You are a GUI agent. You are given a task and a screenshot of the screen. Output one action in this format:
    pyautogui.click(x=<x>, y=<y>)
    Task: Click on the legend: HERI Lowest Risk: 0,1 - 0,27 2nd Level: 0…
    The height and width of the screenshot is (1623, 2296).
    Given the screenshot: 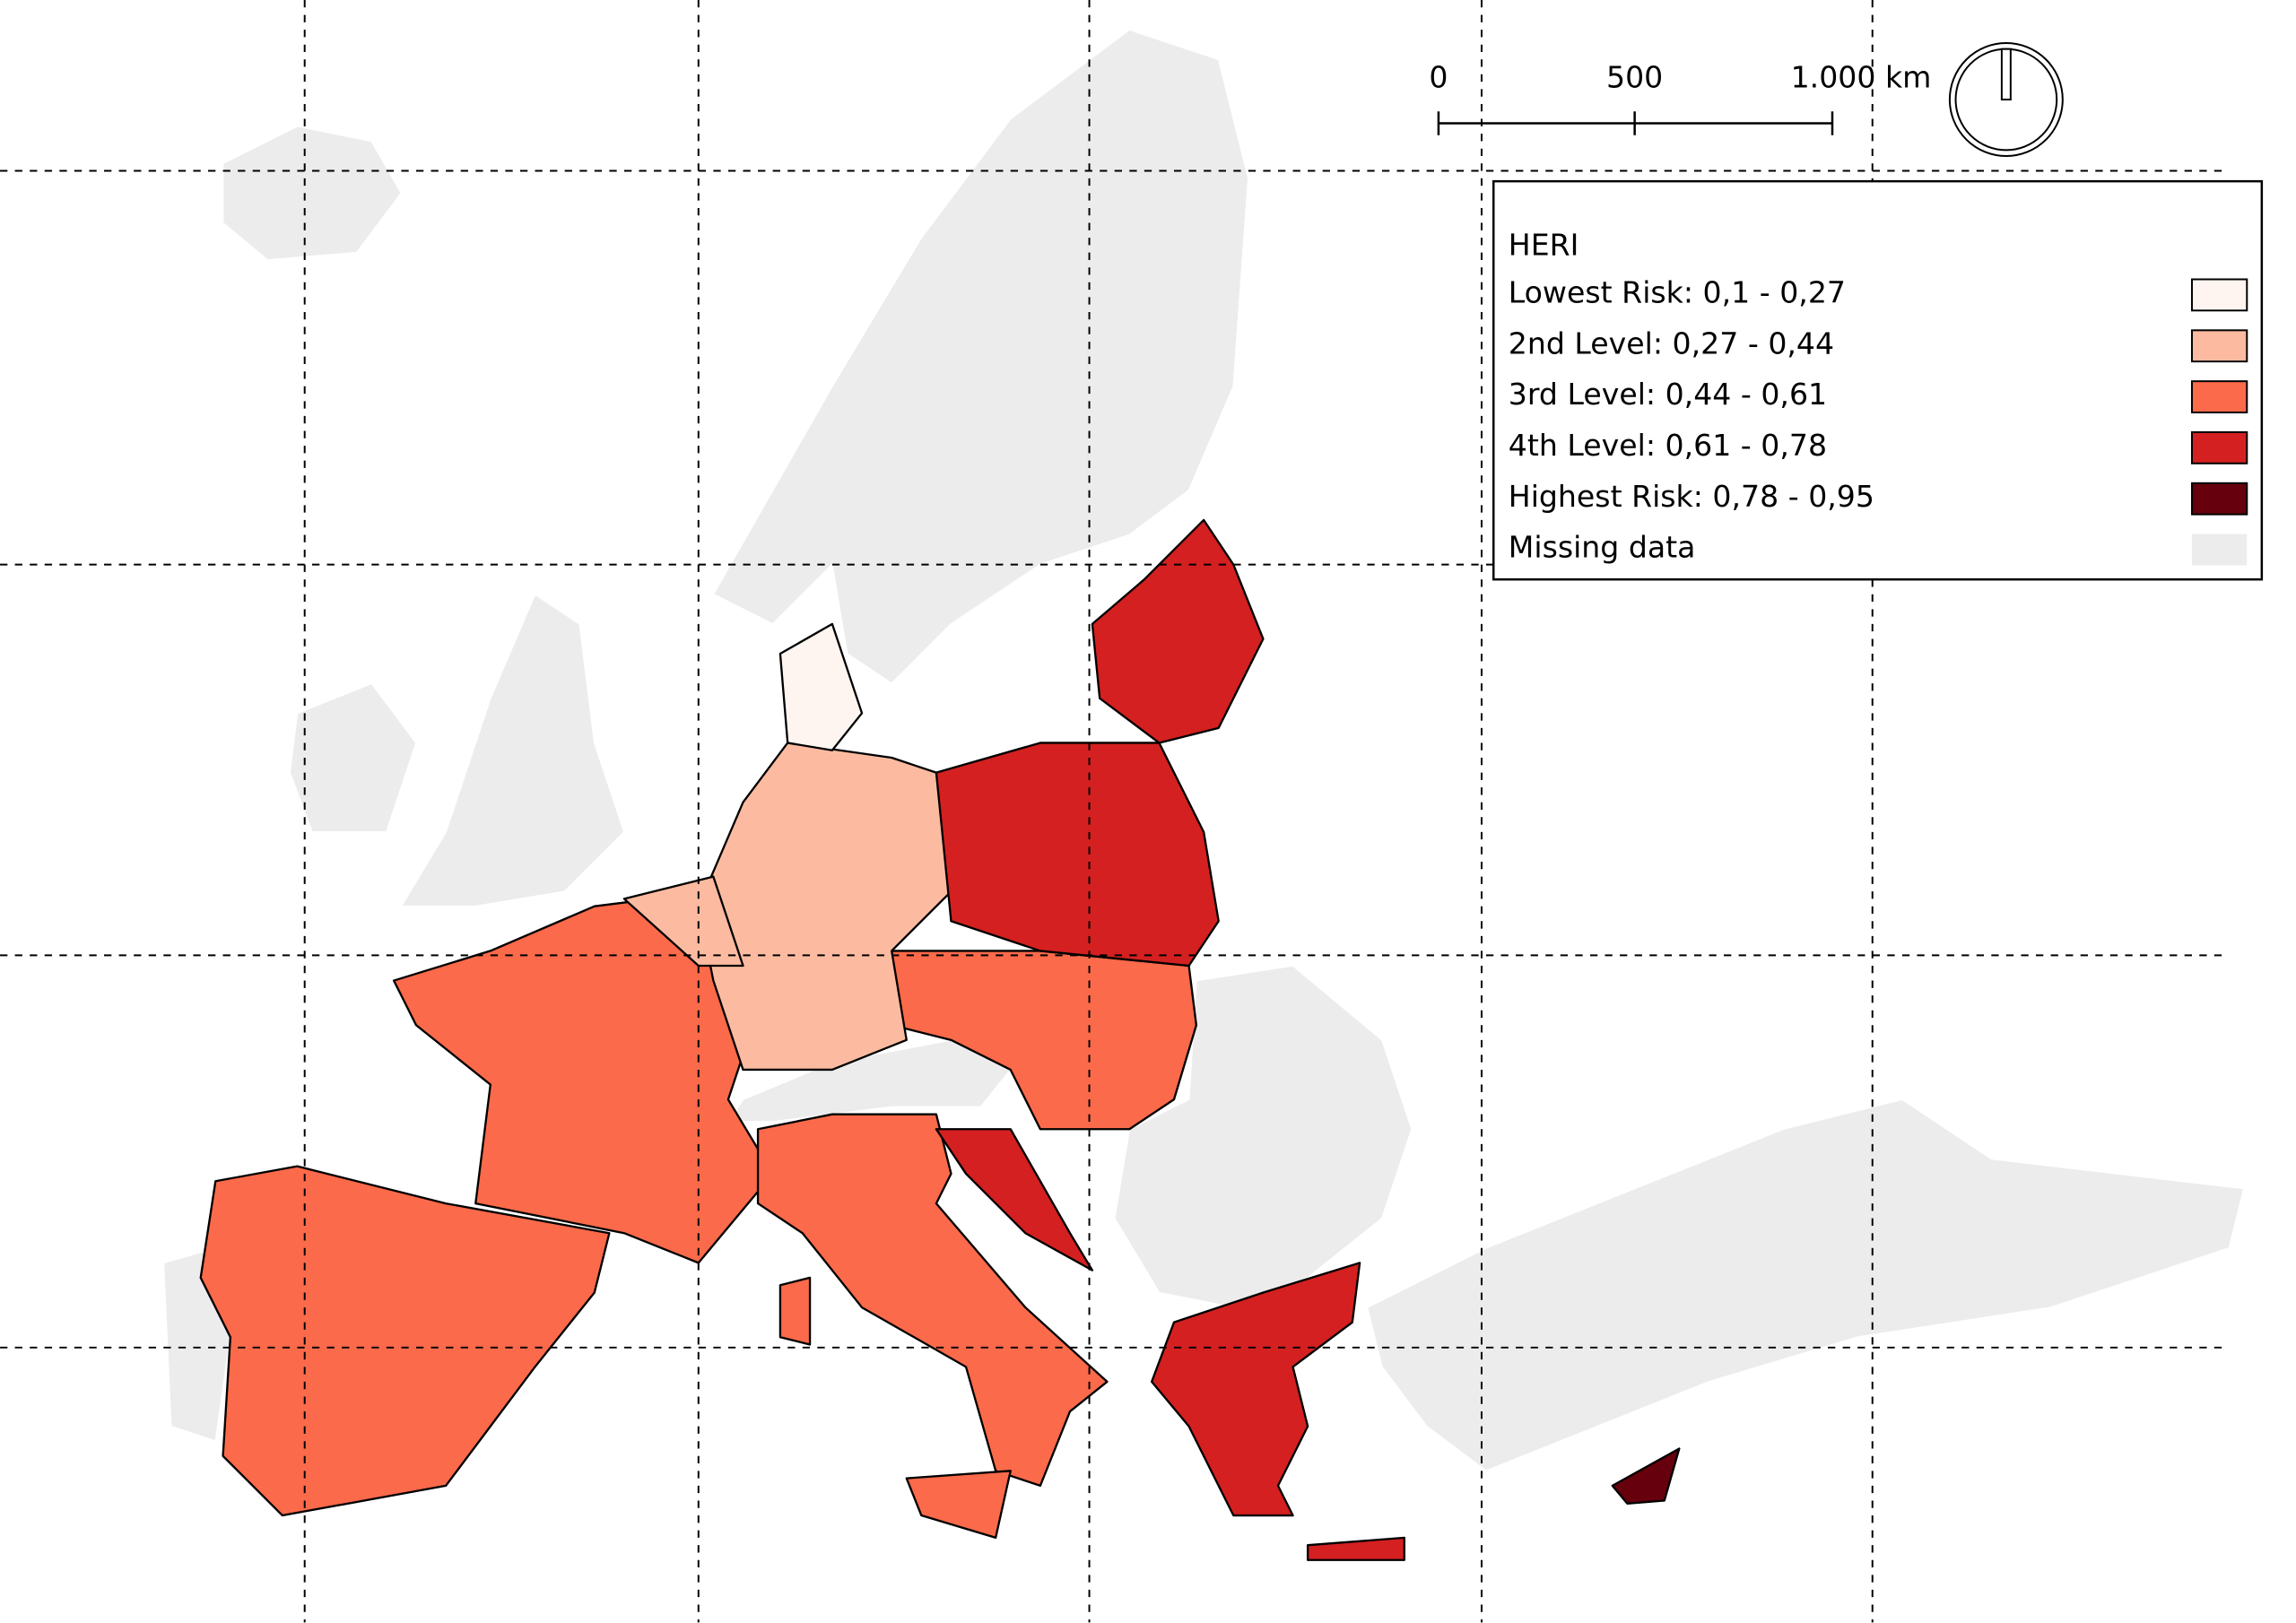 What is the action you would take?
    pyautogui.click(x=1878, y=380)
    